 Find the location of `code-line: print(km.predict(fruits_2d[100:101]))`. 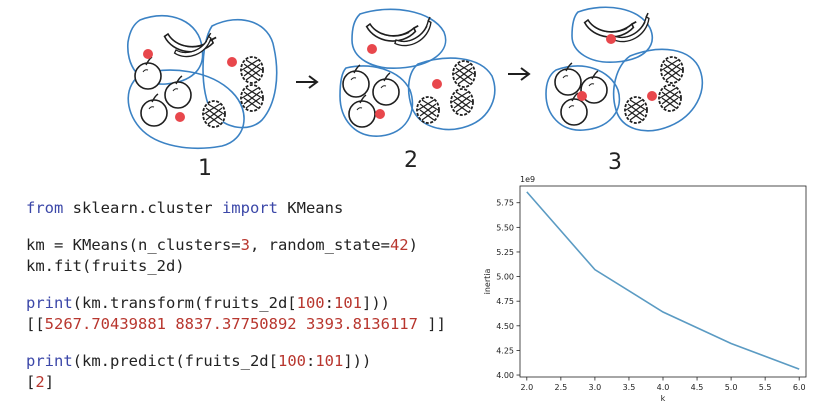

code-line: print(km.predict(fruits_2d[100:101])) is located at coordinates (236, 361).